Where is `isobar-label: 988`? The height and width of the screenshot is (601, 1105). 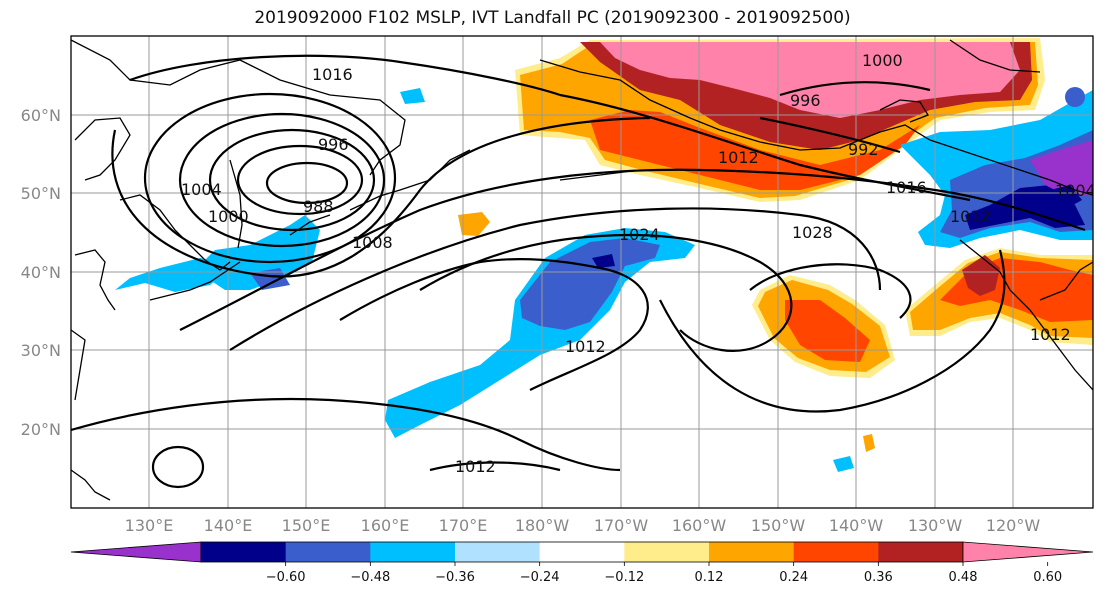 isobar-label: 988 is located at coordinates (318, 206).